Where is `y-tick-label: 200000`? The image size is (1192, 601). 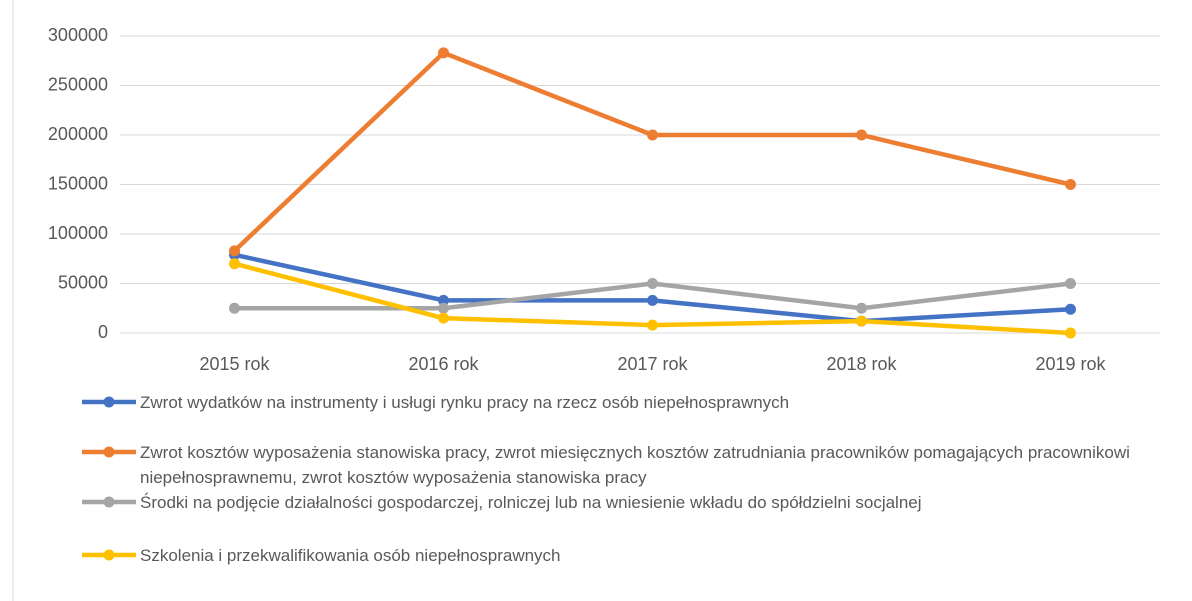 y-tick-label: 200000 is located at coordinates (78, 134).